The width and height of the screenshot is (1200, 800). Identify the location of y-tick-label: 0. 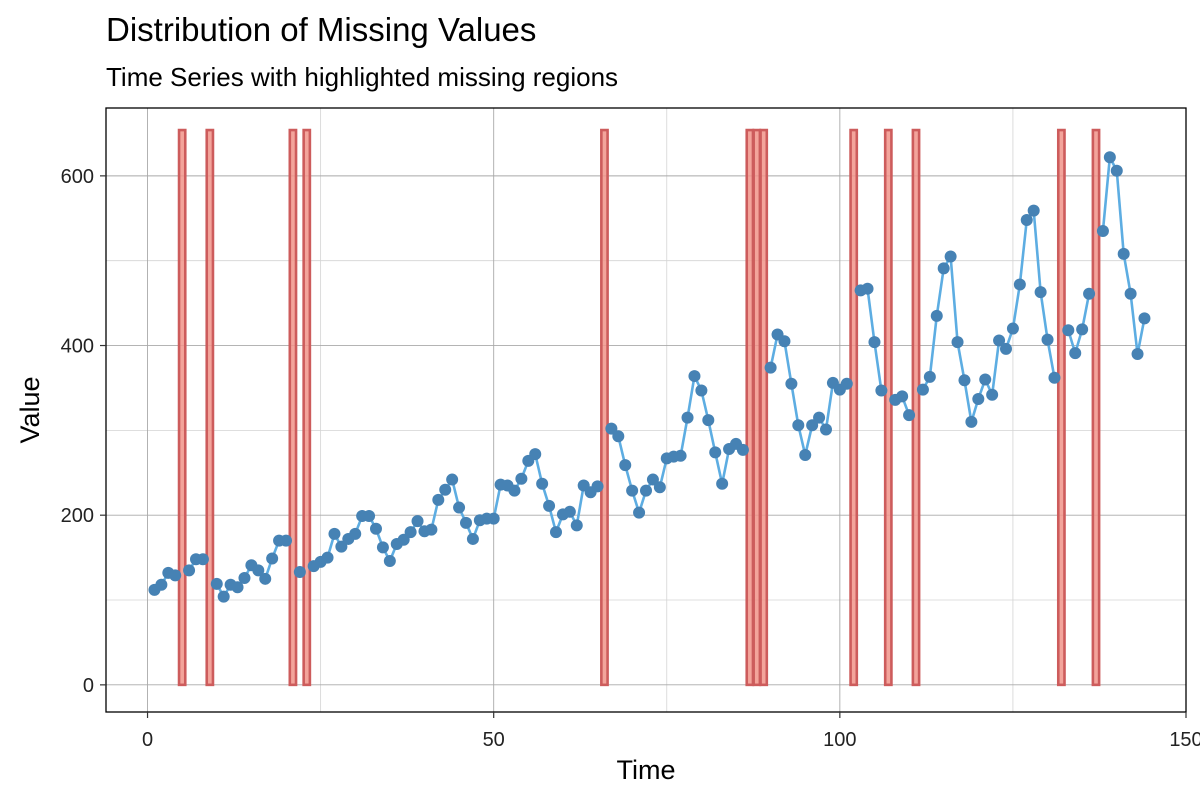
(88, 686).